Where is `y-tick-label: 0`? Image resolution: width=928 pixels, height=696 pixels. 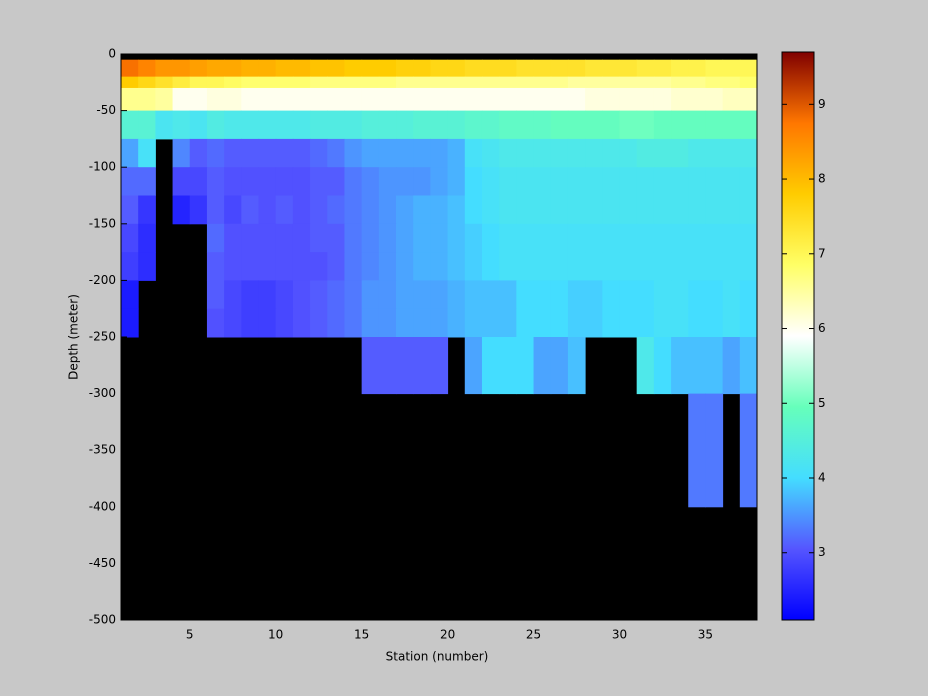
y-tick-label: 0 is located at coordinates (112, 54).